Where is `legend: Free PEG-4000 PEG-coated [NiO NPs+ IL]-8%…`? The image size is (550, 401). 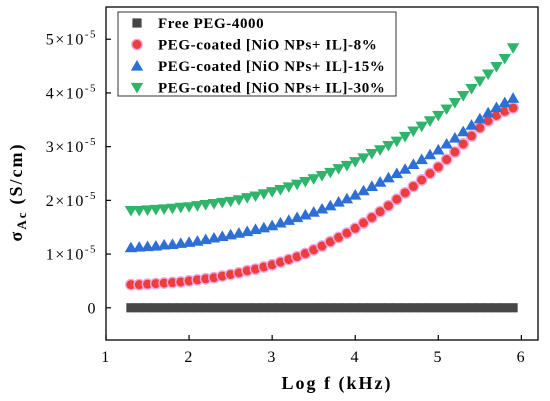
legend: Free PEG-4000 PEG-coated [NiO NPs+ IL]-8%… is located at coordinates (257, 54).